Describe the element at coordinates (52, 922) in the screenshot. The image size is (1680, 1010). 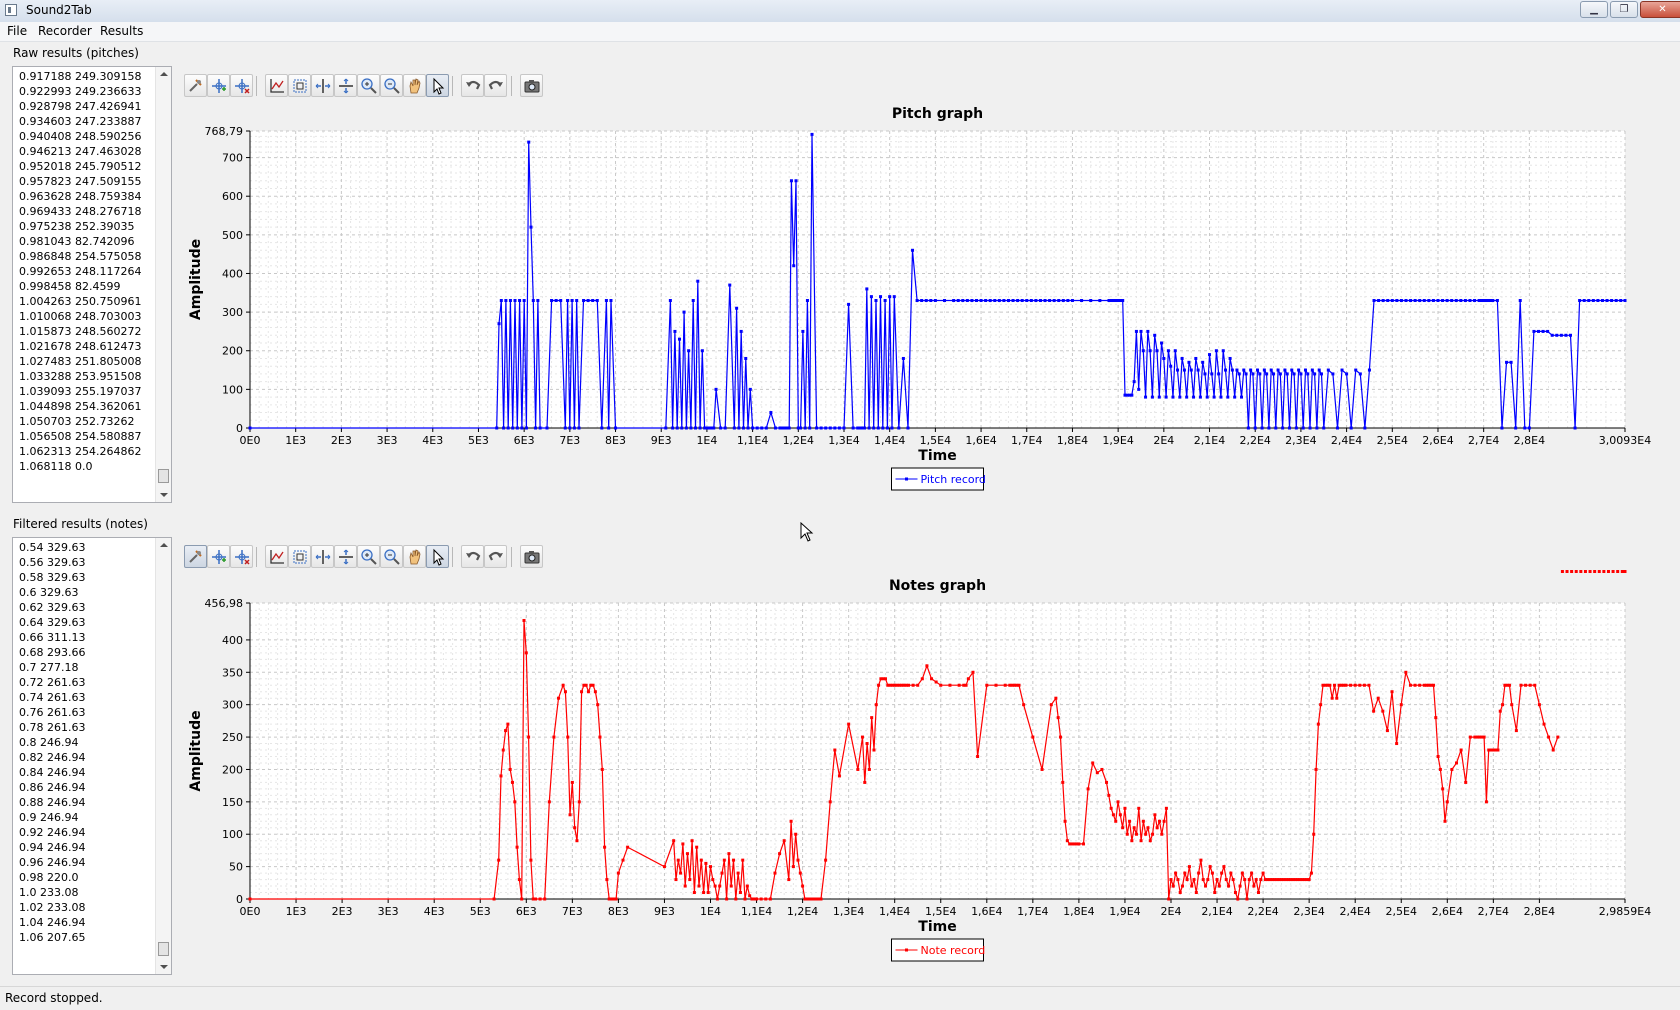
I see `list-item: 1.04 246.94` at that location.